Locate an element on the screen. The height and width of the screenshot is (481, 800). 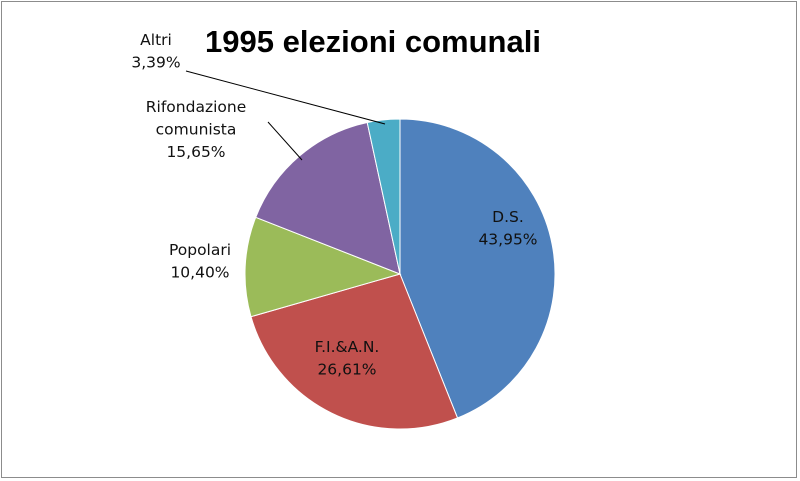
pie-slice-altri is located at coordinates (383, 196).